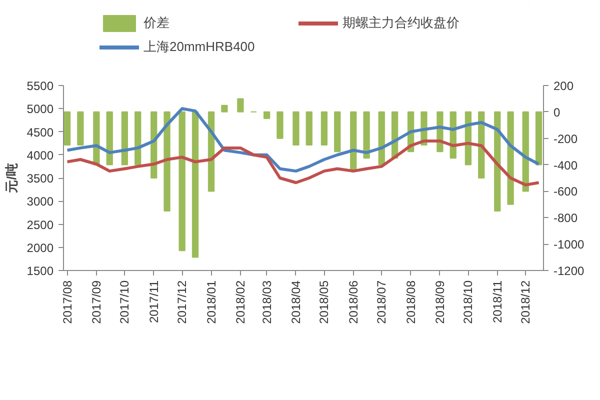  I want to click on y-tick-label: 3000, so click(40, 201).